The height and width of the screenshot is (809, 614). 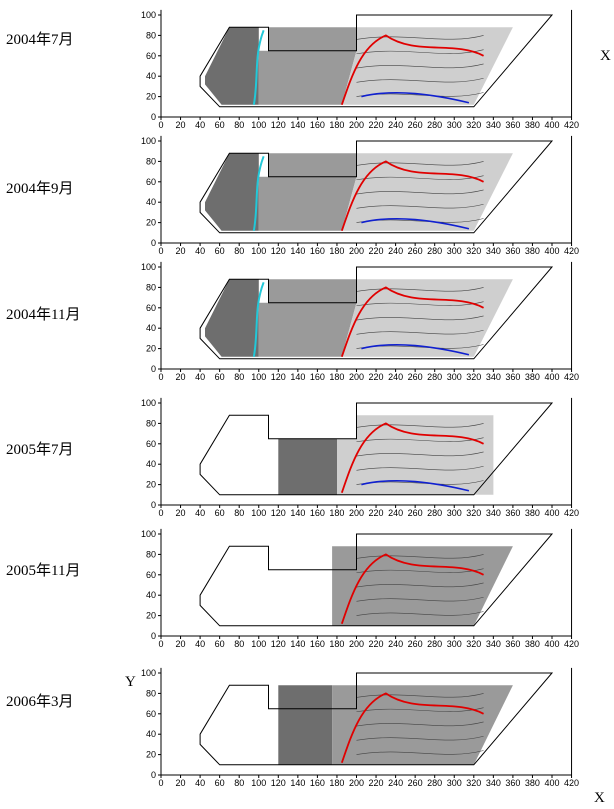 I want to click on x-tick-label: 160, so click(x=317, y=125).